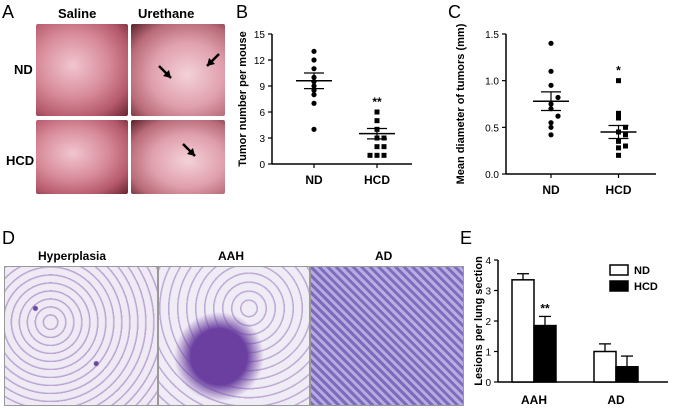  What do you see at coordinates (454, 12) in the screenshot?
I see `panel-label-c: C` at bounding box center [454, 12].